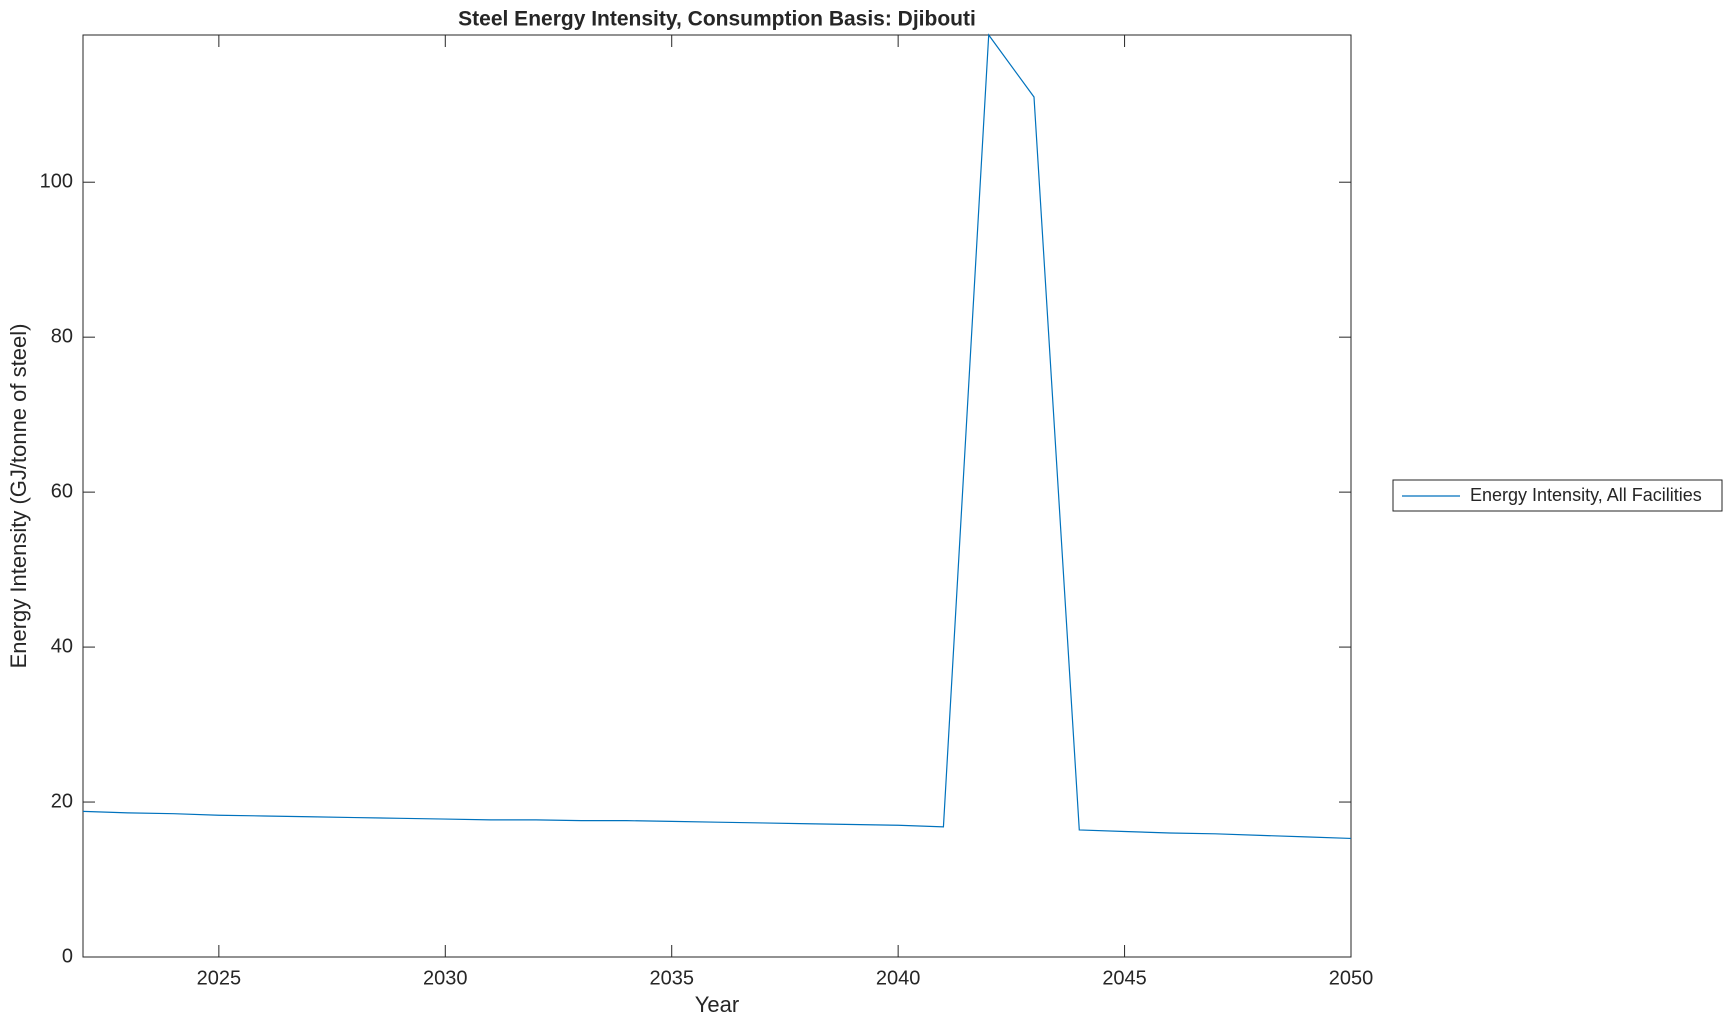 The width and height of the screenshot is (1725, 1021). I want to click on x-tick-label: 2050, so click(1351, 978).